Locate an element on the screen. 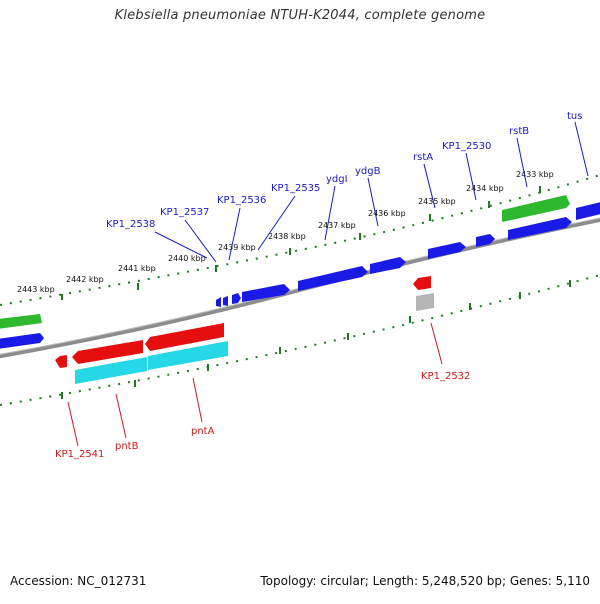 The width and height of the screenshot is (600, 604). accession-text: Accession: NC_012731 is located at coordinates (78, 581).